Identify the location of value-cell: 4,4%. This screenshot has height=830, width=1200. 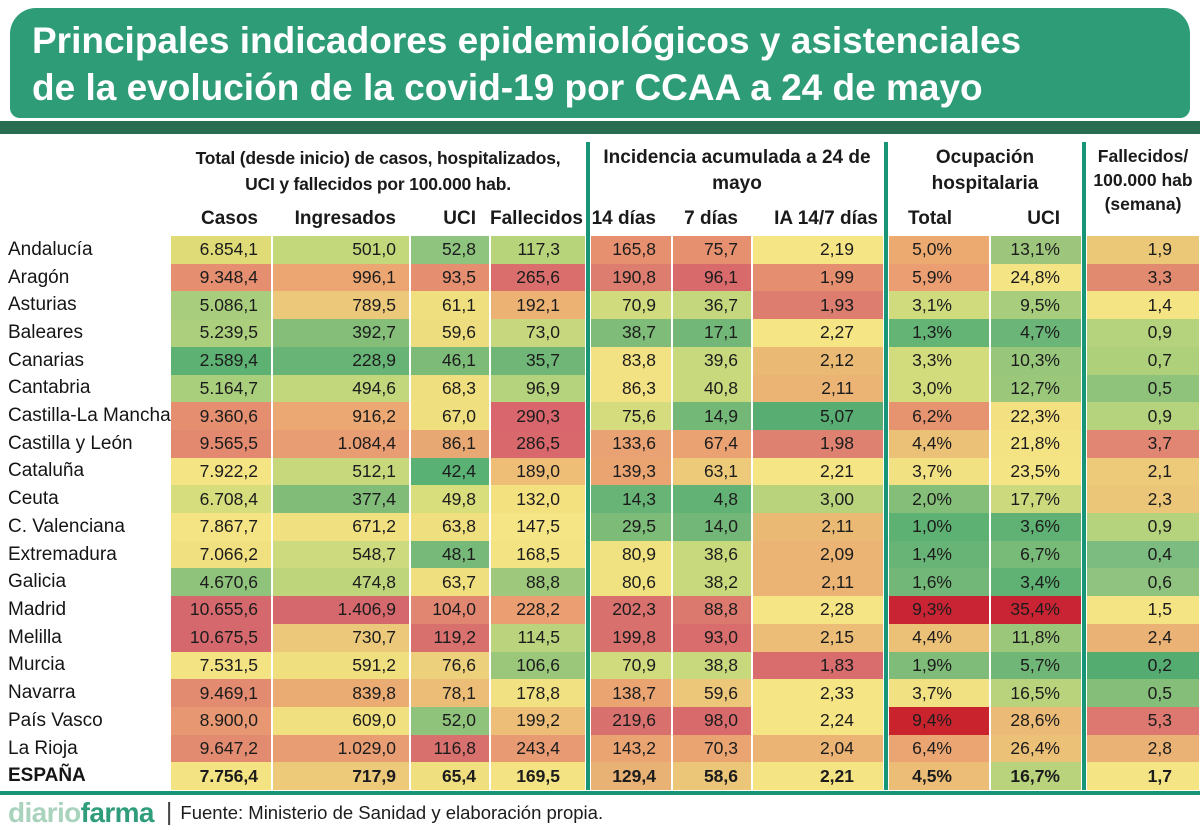
(939, 637).